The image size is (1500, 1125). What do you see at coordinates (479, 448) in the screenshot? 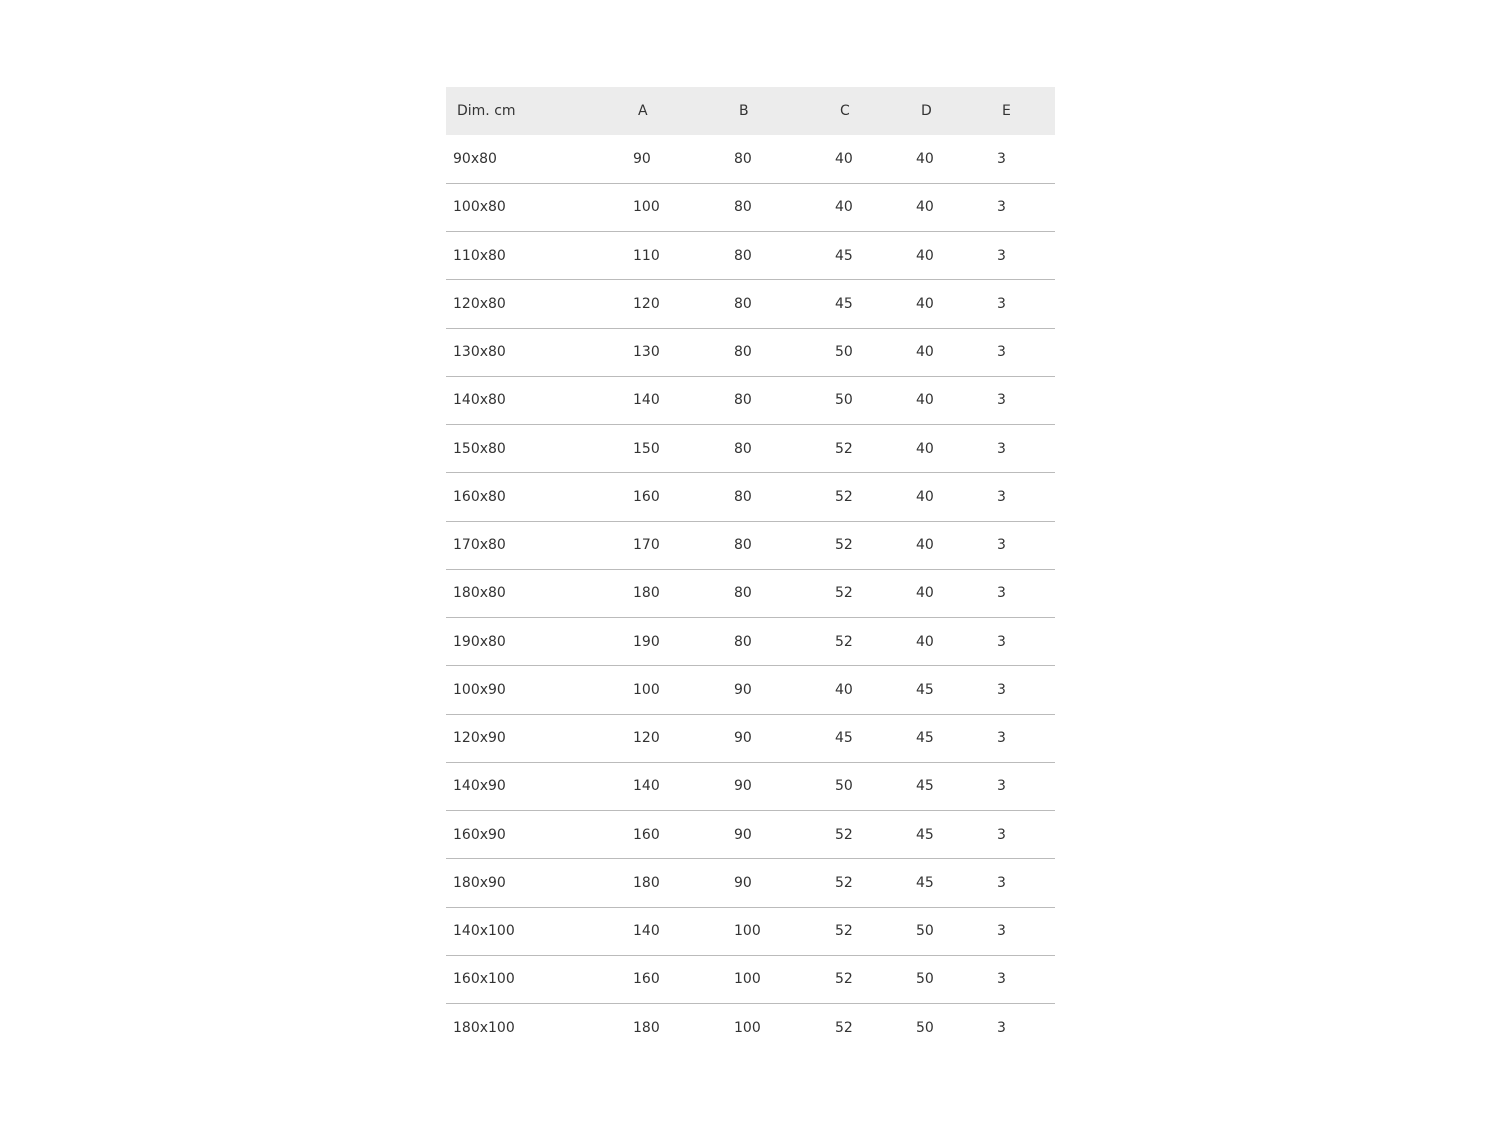
I see `cell-dim: 150x80` at bounding box center [479, 448].